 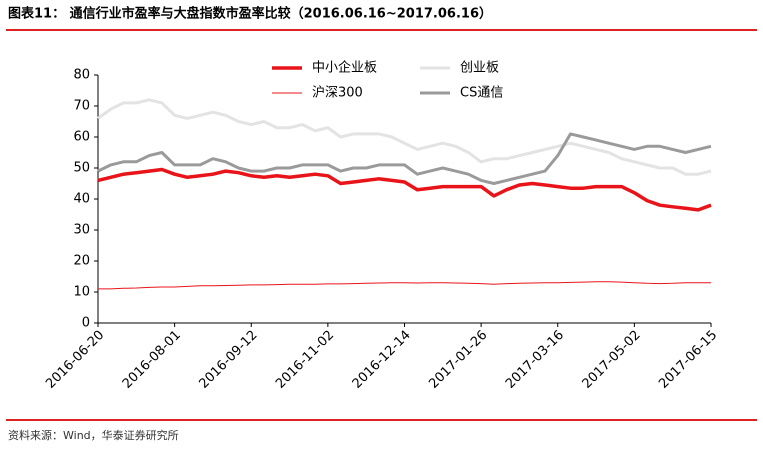 I want to click on x-tick-label: 2016-06-20, so click(x=75, y=360).